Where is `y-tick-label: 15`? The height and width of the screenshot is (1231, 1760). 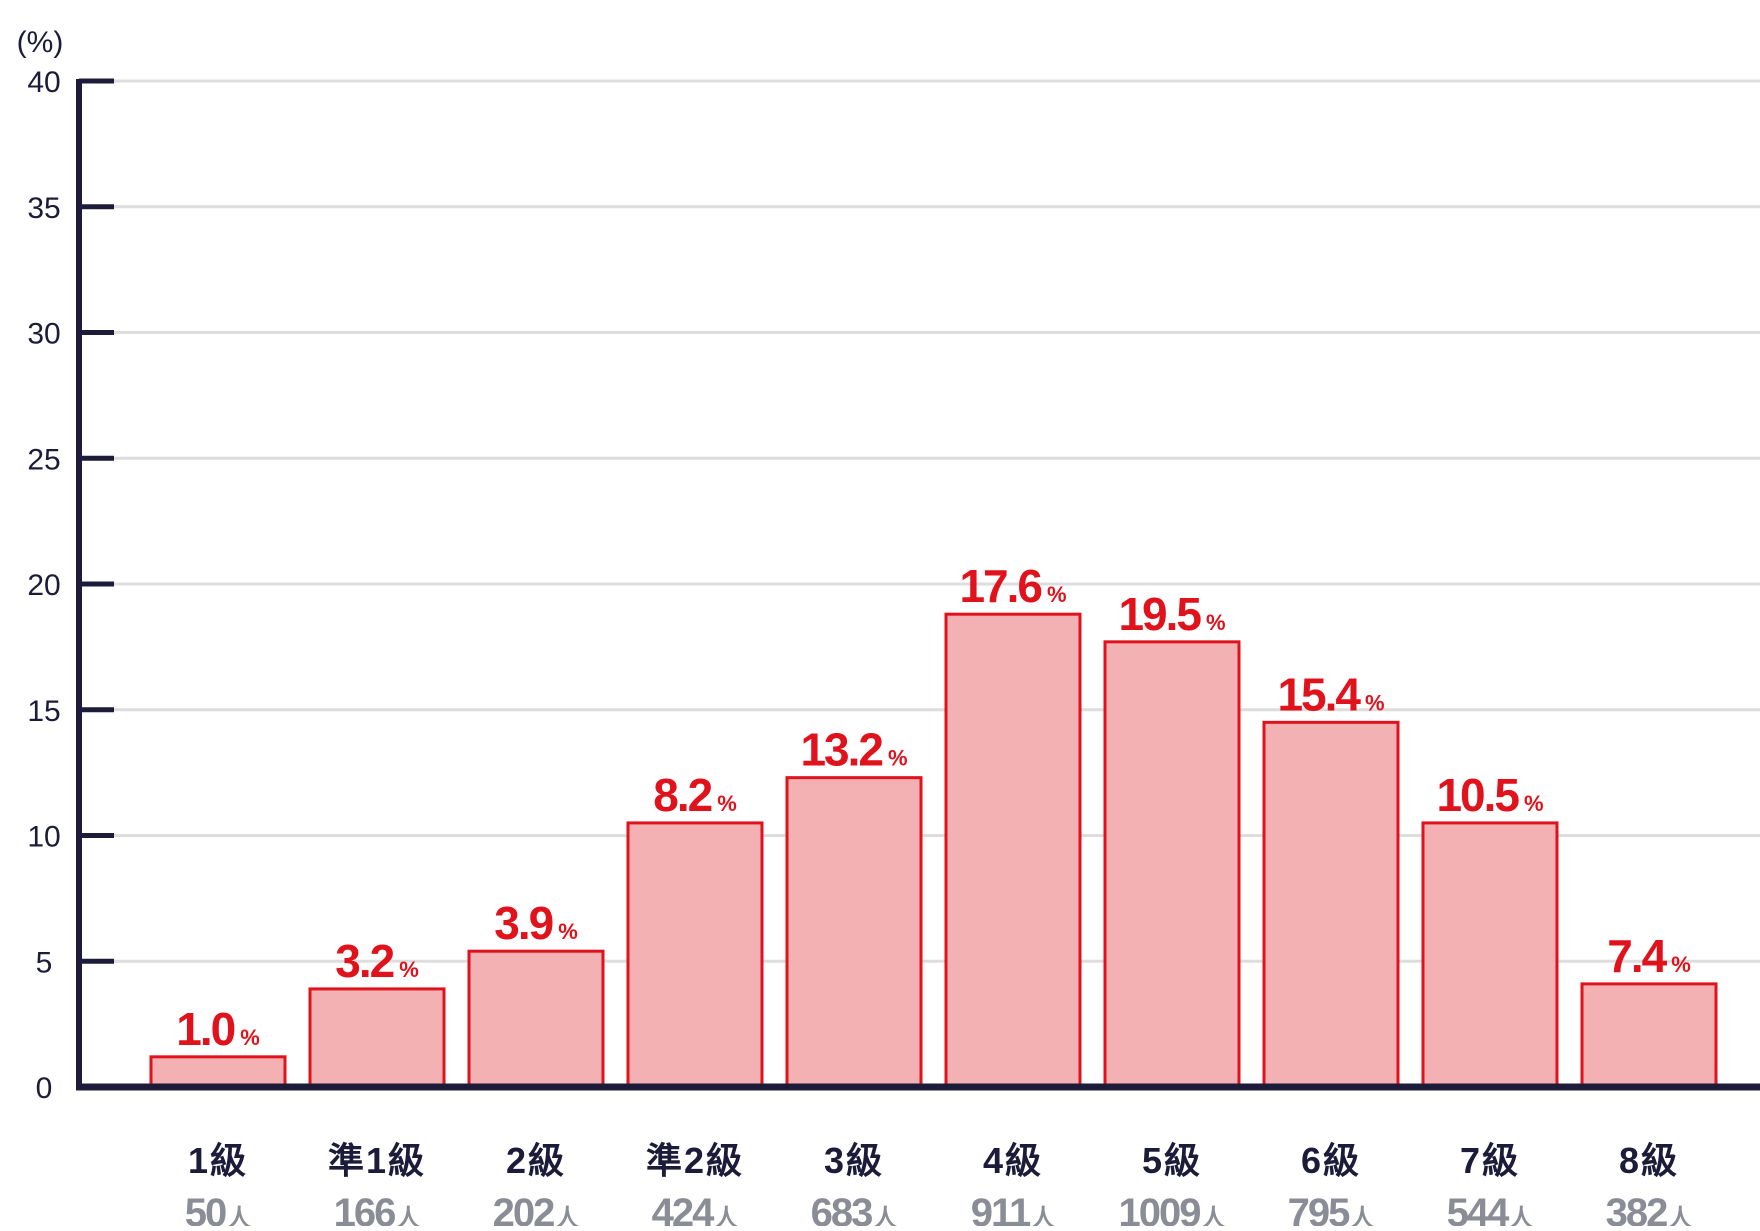
y-tick-label: 15 is located at coordinates (43, 711).